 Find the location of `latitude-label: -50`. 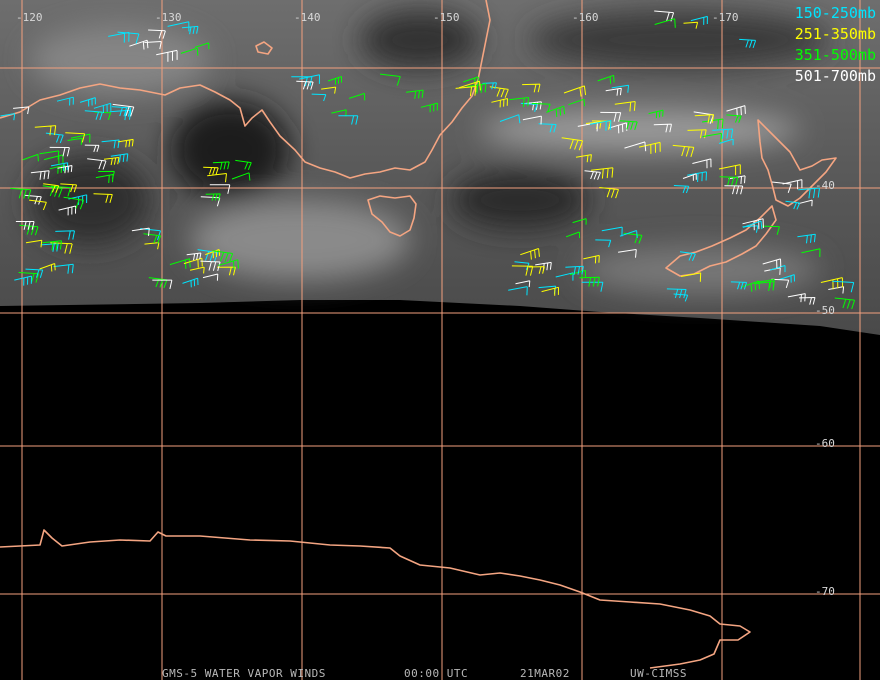

latitude-label: -50 is located at coordinates (825, 310).